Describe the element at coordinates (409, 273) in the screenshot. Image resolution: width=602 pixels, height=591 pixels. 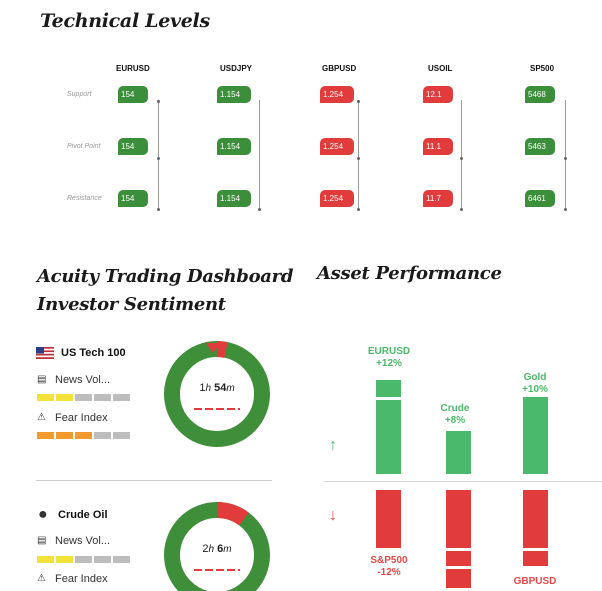
I see `asset-performance-title: Asset Performance` at that location.